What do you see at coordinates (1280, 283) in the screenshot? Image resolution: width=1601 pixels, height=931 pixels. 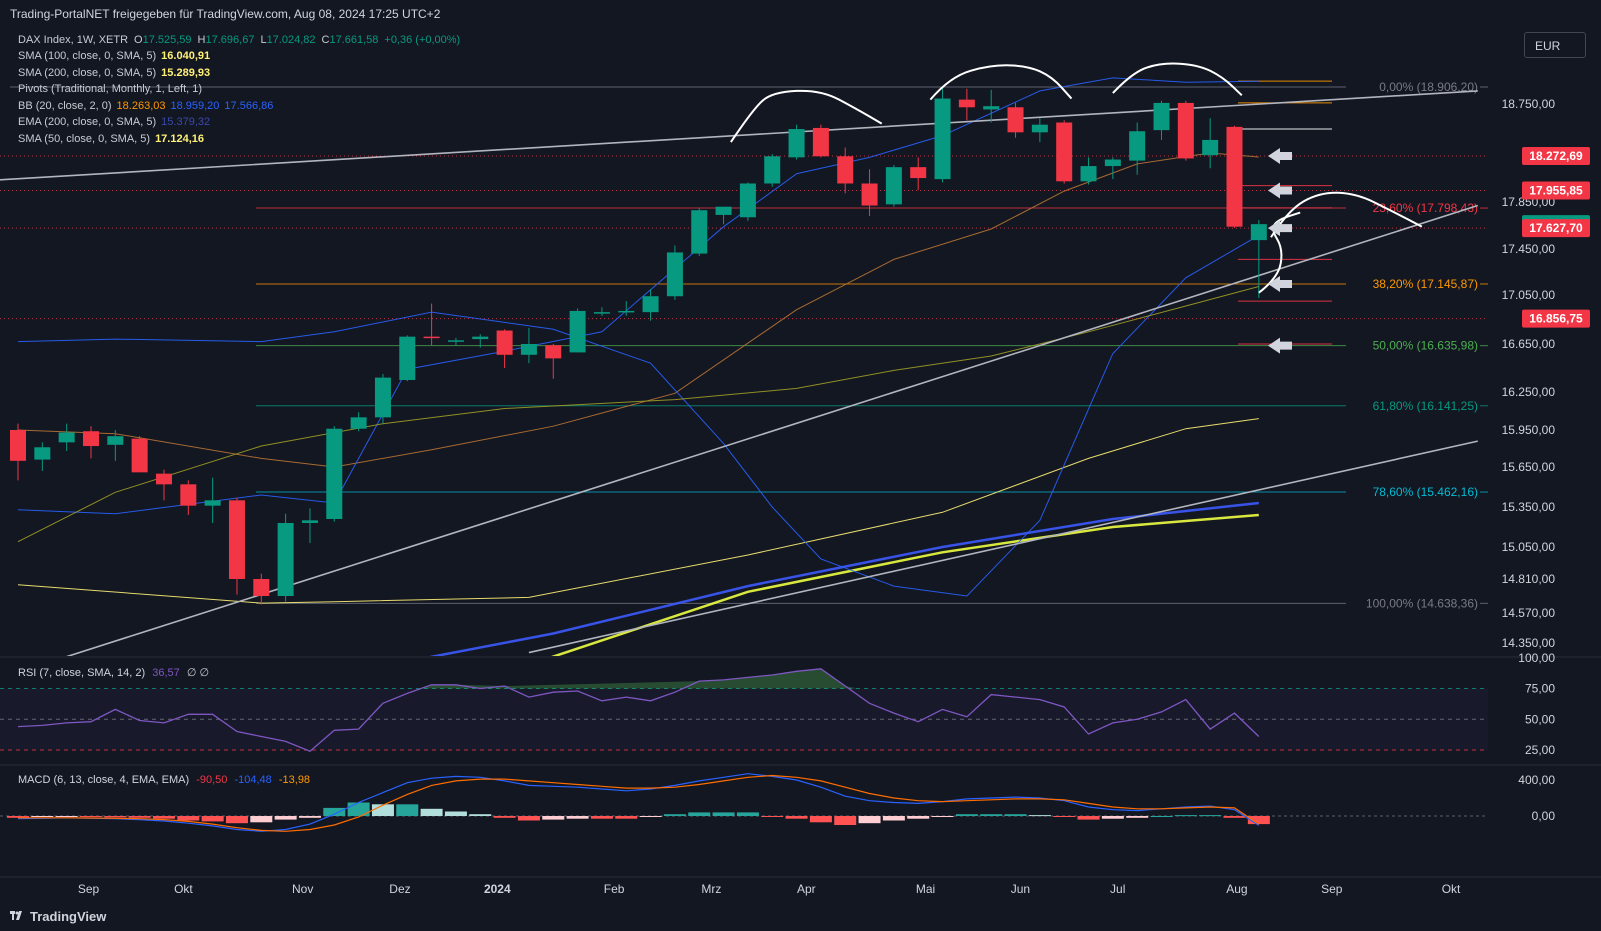 I see `arrow-left-icon` at bounding box center [1280, 283].